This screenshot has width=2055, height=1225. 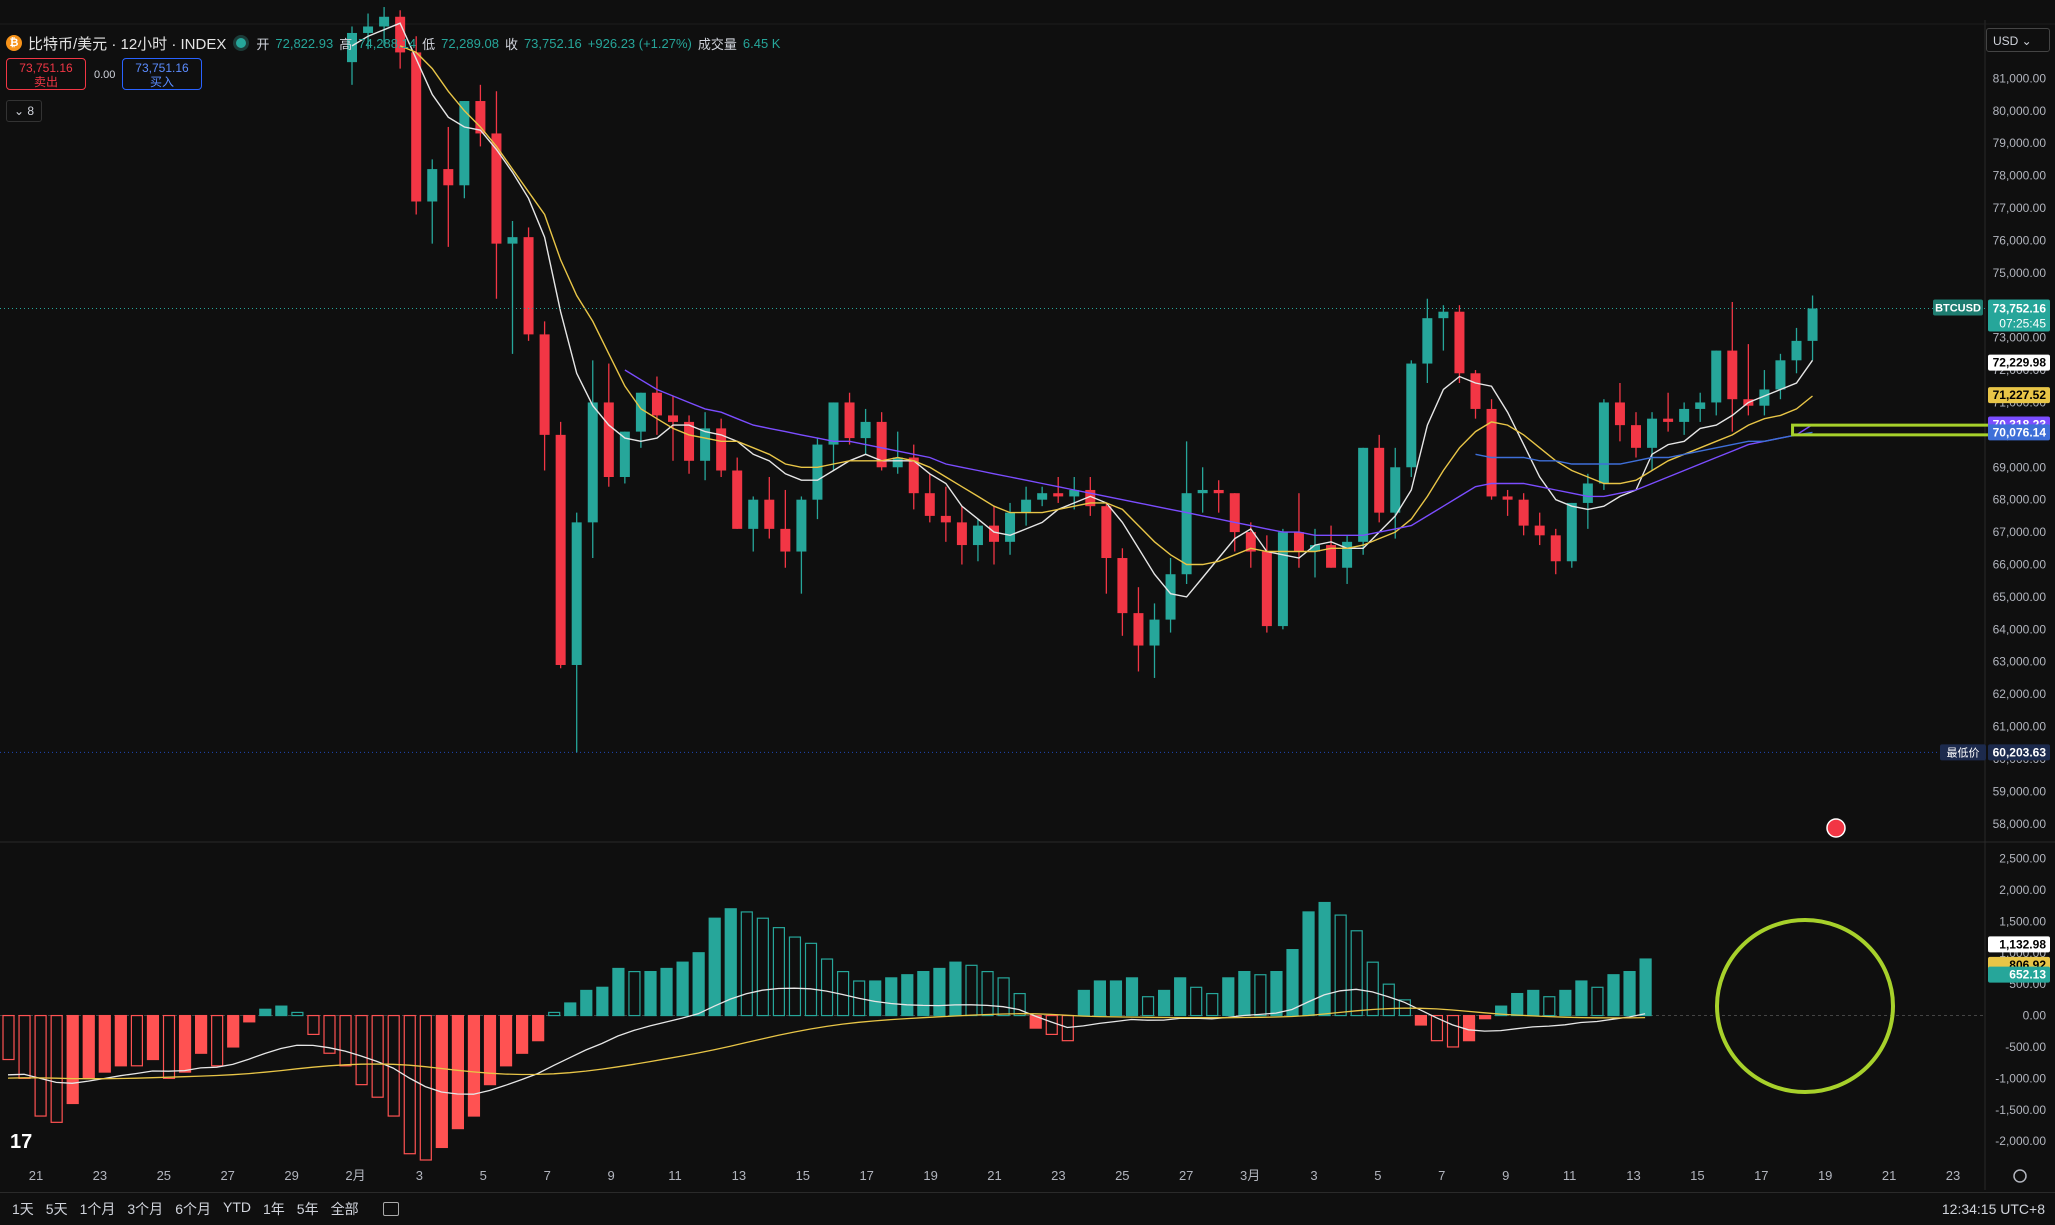 What do you see at coordinates (2035, 1016) in the screenshot?
I see `osc-tick-5: 0.00` at bounding box center [2035, 1016].